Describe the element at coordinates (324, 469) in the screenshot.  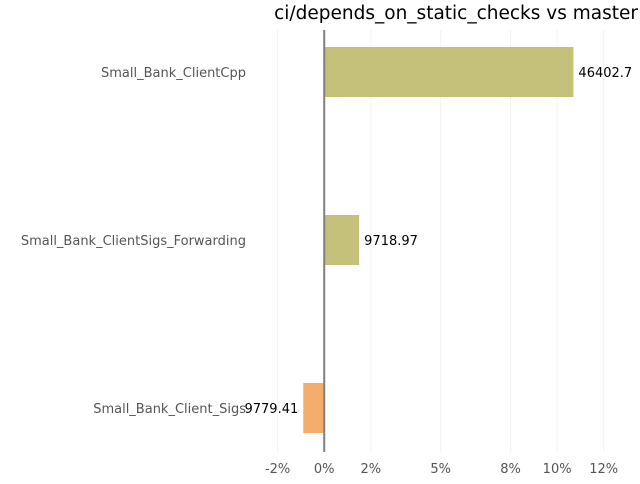
I see `x-tick-label: 0%` at that location.